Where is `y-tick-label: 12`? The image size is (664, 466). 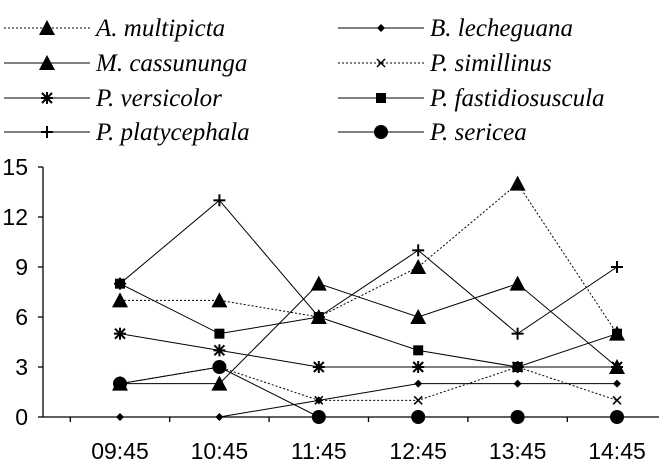 y-tick-label: 12 is located at coordinates (15, 217).